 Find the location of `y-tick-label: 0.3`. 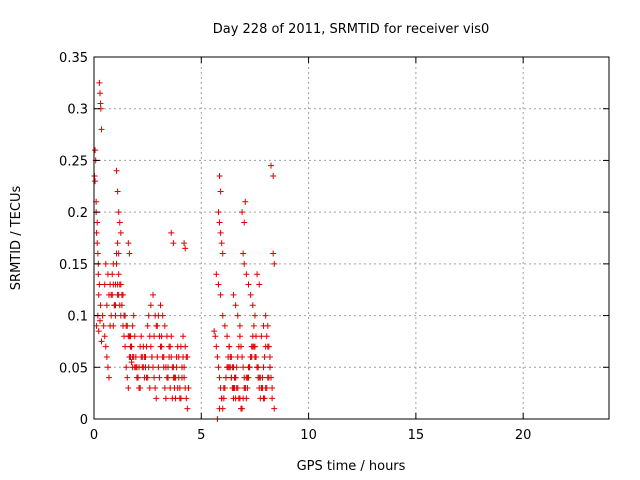

y-tick-label: 0.3 is located at coordinates (77, 110).